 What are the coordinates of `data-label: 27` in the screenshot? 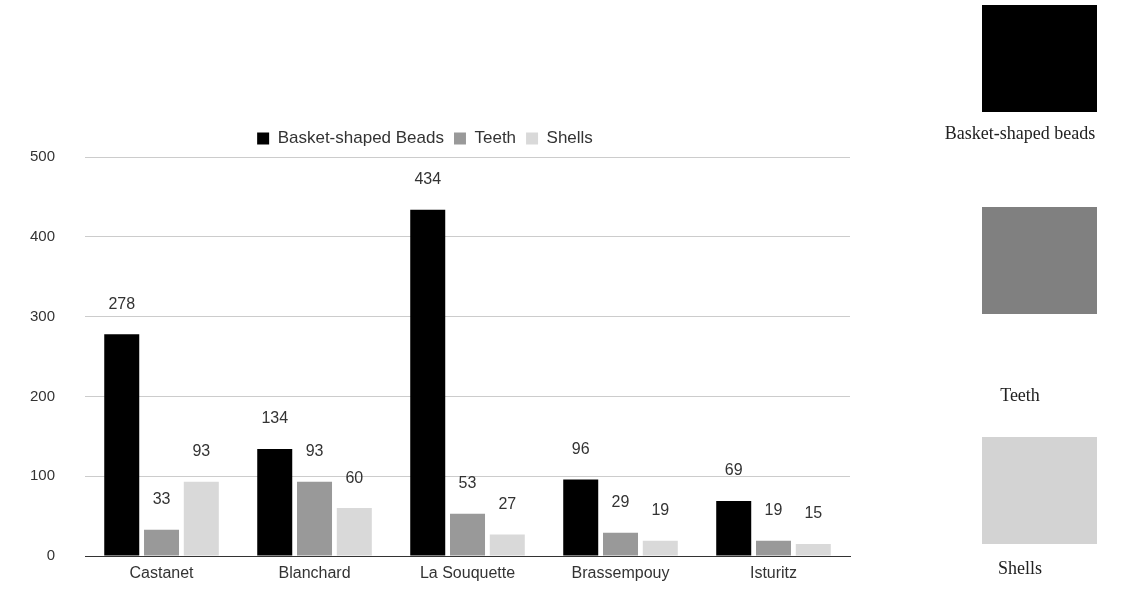 It's located at (507, 503).